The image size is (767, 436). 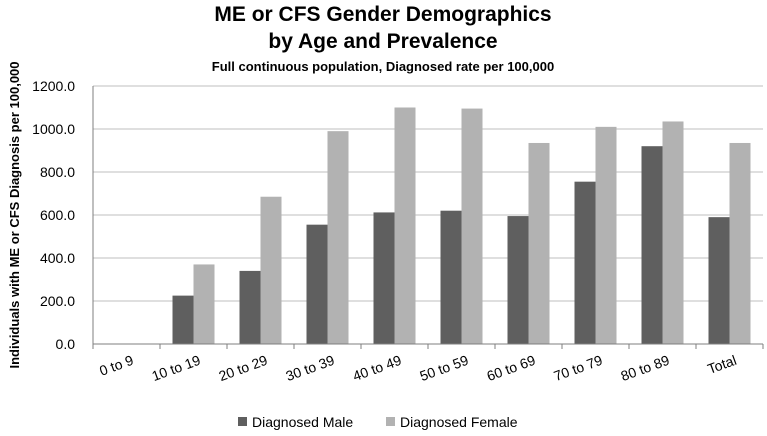 I want to click on x-tick-label: 40 to 49, so click(x=376, y=368).